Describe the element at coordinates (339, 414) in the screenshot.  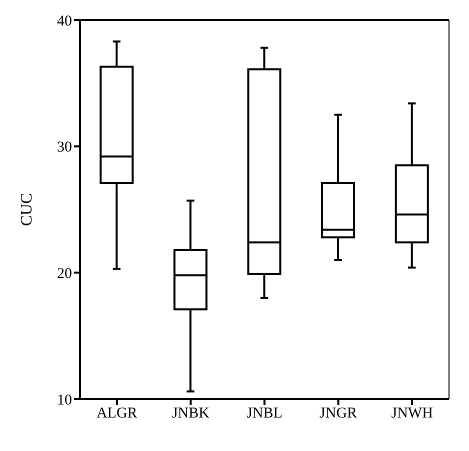
I see `x-tick-label: JNGR` at that location.